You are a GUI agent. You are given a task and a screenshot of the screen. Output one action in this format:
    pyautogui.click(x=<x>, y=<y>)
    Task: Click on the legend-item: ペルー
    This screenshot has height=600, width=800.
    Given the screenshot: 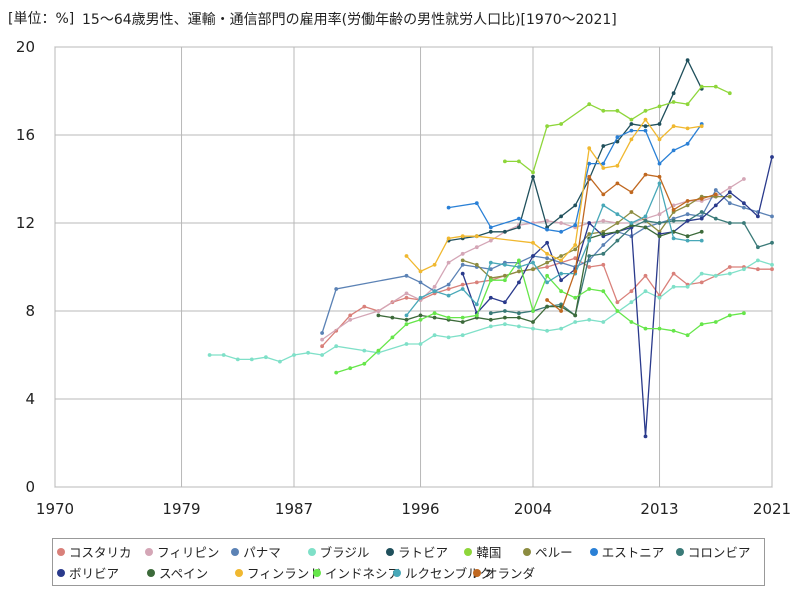 What is the action you would take?
    pyautogui.click(x=556, y=551)
    